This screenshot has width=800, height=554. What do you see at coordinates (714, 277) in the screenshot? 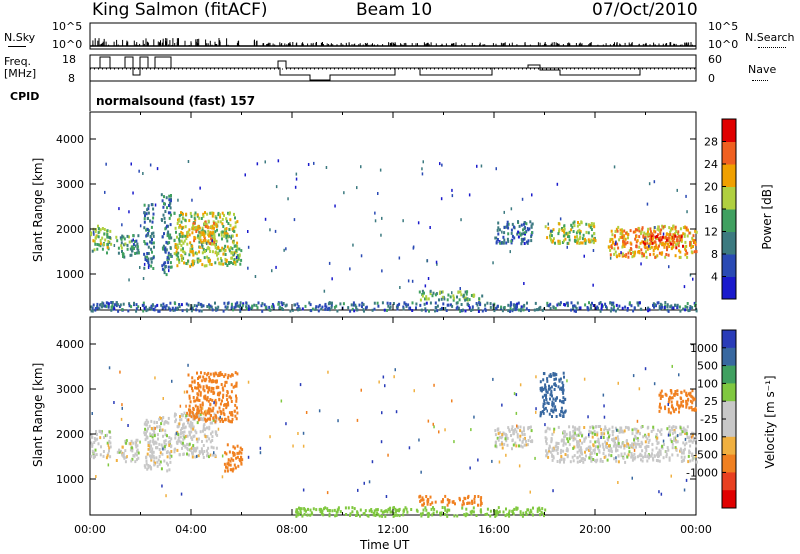
I see `power-colorbar-tick-label: 4` at bounding box center [714, 277].